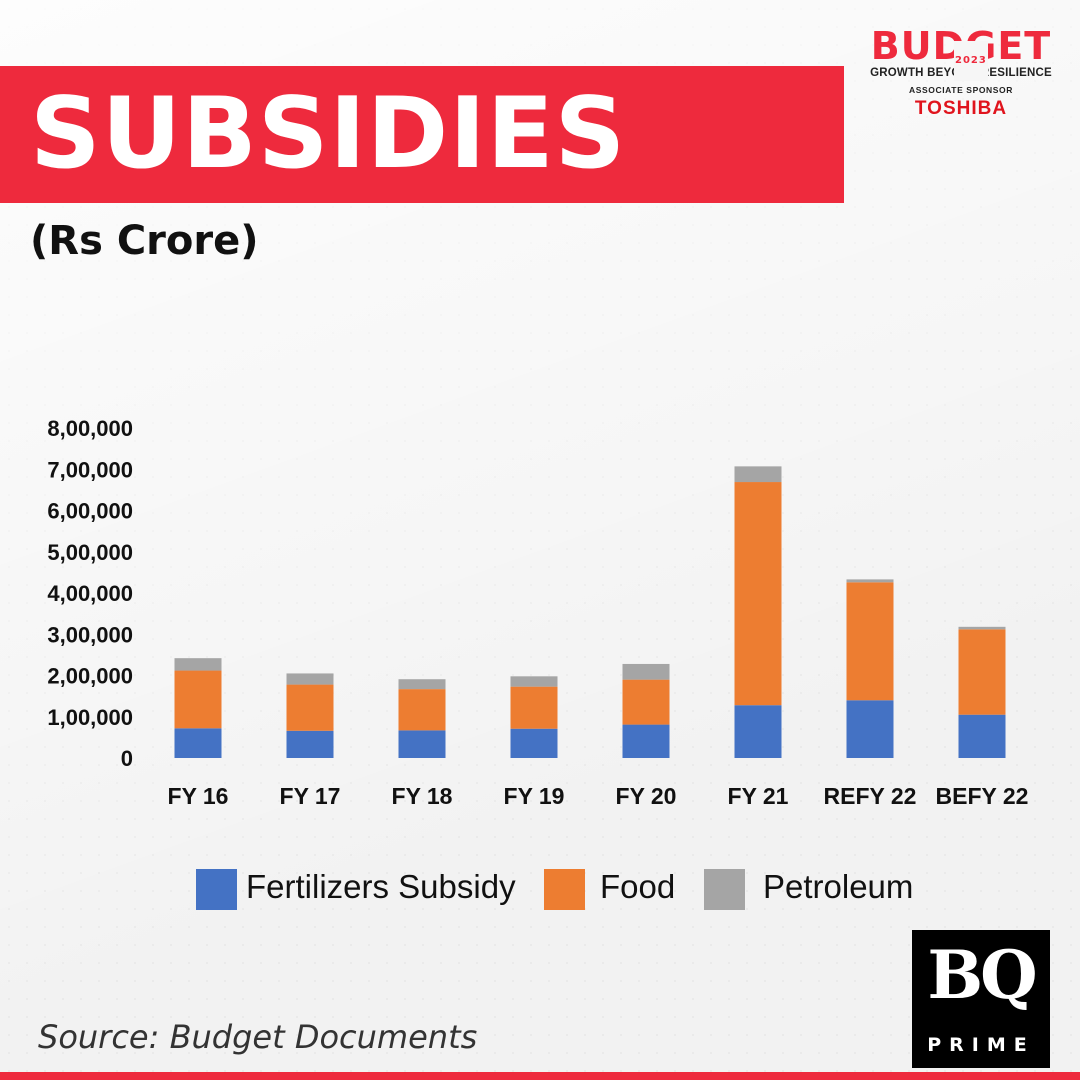  What do you see at coordinates (90, 634) in the screenshot?
I see `y-tick-label: 3,00,000` at bounding box center [90, 634].